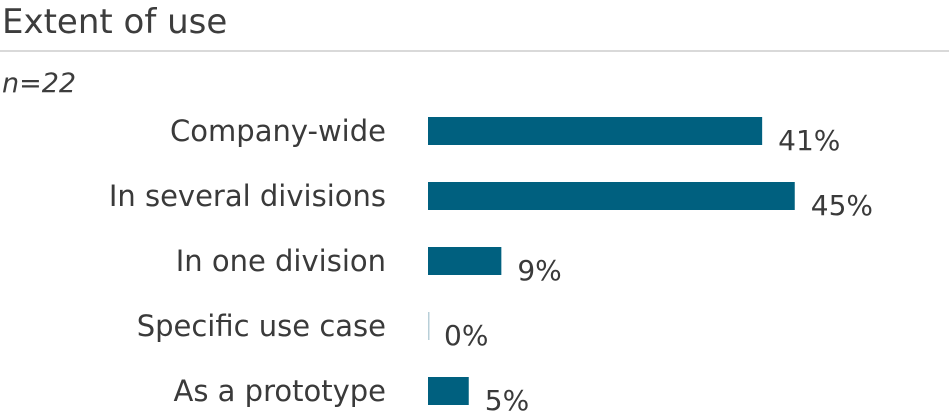 The width and height of the screenshot is (949, 417). What do you see at coordinates (465, 261) in the screenshot?
I see `bar-in-one-division` at bounding box center [465, 261].